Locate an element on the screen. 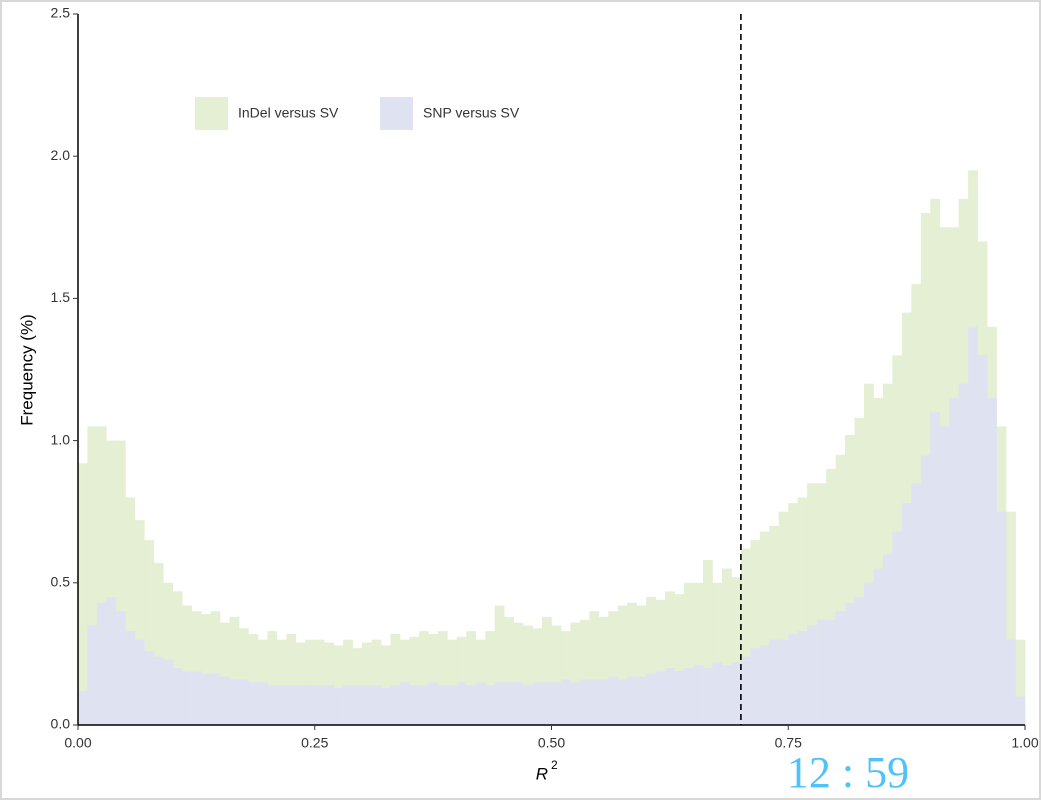 This screenshot has width=1041, height=800. y-axis-label: Frequency (%) is located at coordinates (26, 369).